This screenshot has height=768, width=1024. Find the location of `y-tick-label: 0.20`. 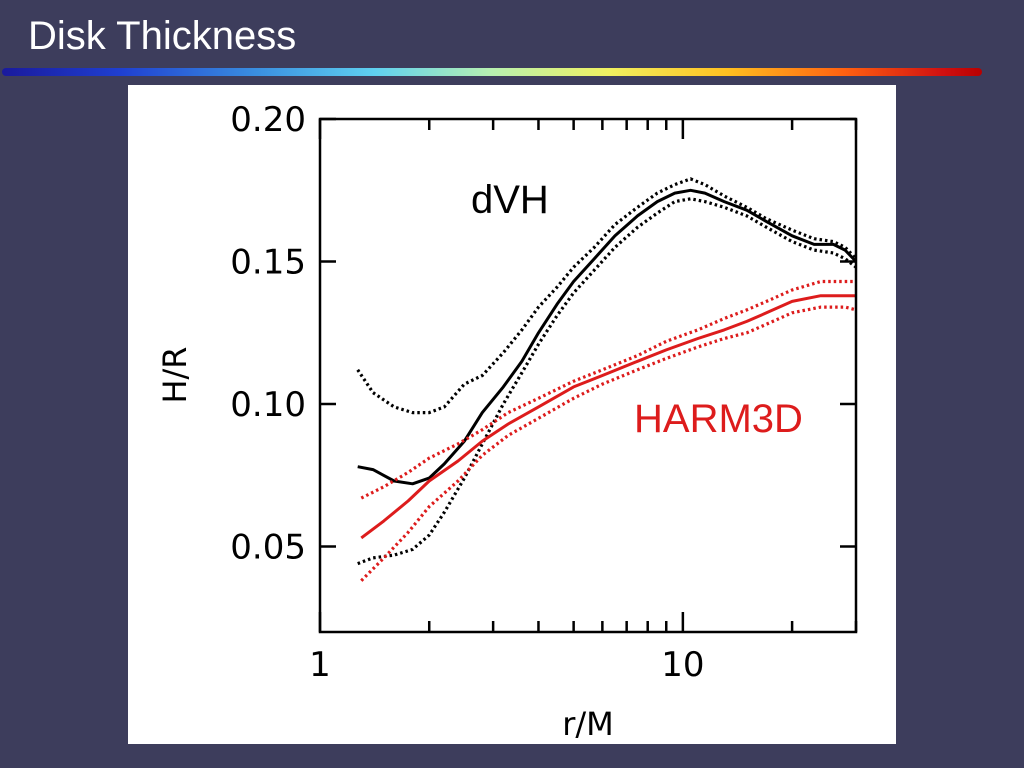

y-tick-label: 0.20 is located at coordinates (268, 120).